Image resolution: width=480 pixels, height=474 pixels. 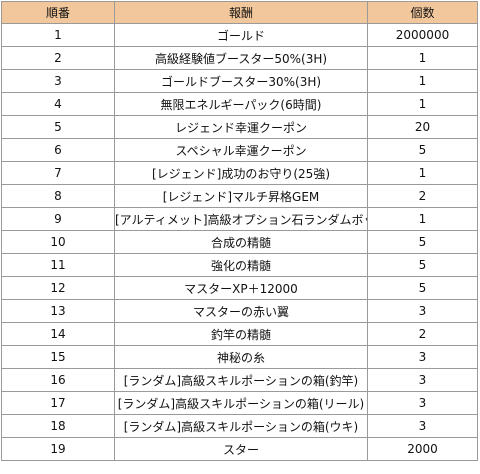 I want to click on table-row: 11 強化の精髄 5, so click(x=239, y=265).